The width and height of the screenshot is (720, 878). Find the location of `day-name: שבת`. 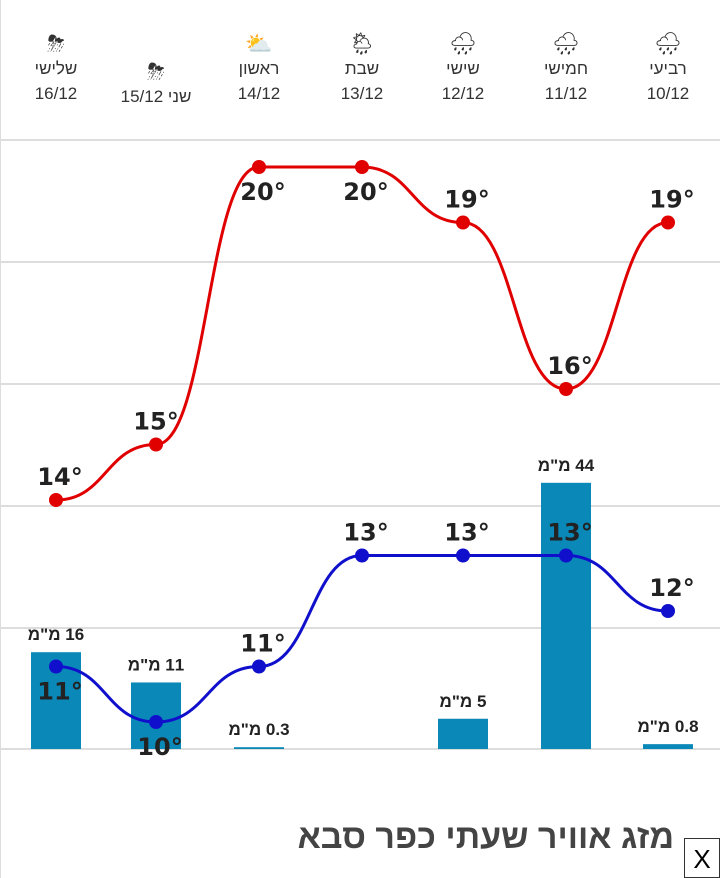

day-name: שבת is located at coordinates (362, 68).